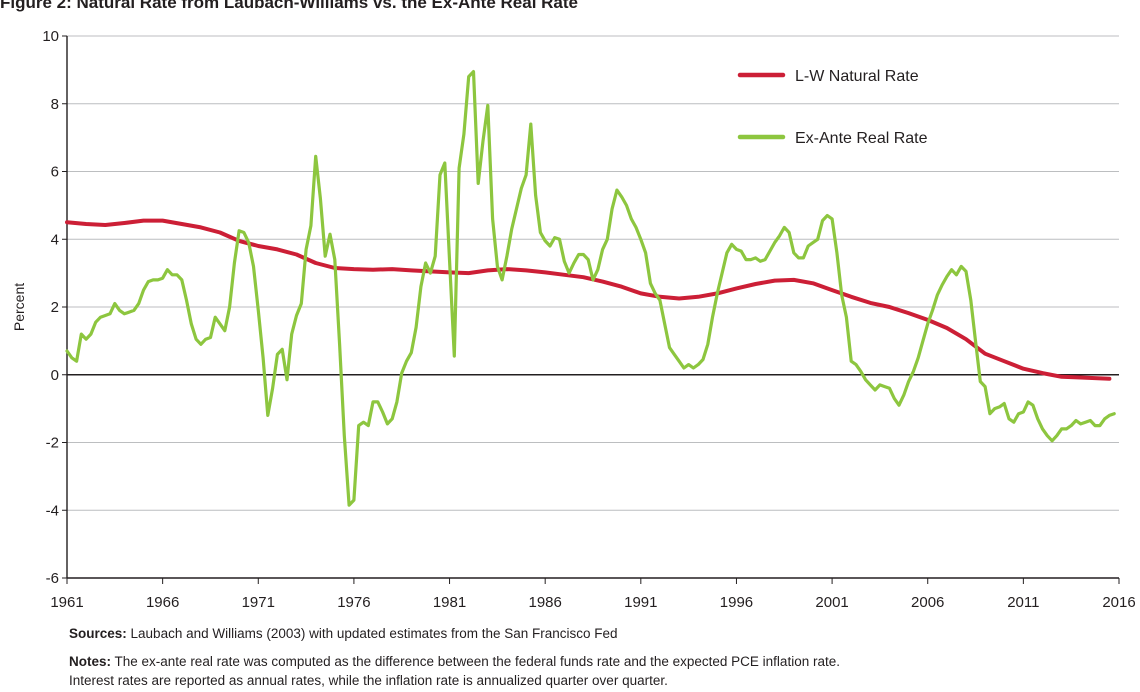  Describe the element at coordinates (55, 172) in the screenshot. I see `y-tick-label: 6` at that location.